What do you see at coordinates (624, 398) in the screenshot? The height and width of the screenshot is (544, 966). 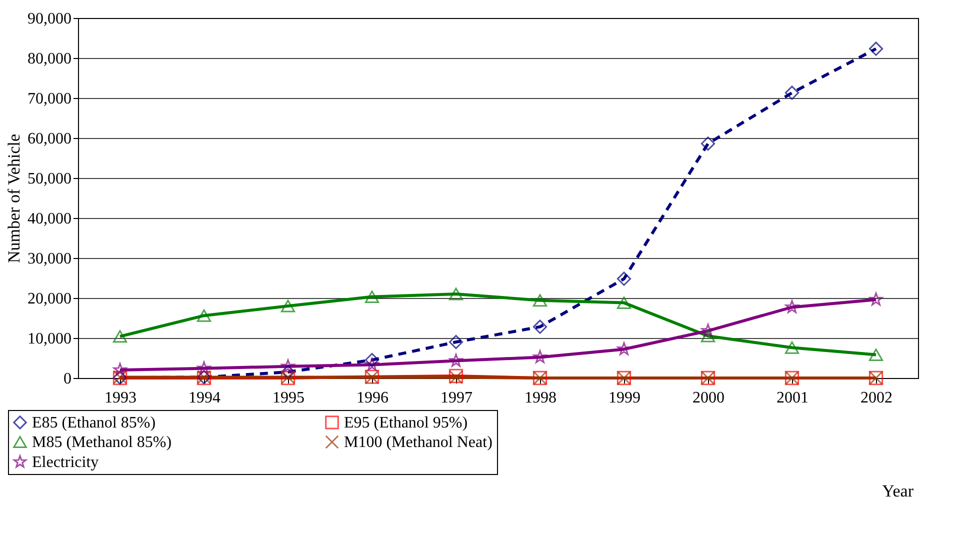 I see `x-tick-label: 1999` at bounding box center [624, 398].